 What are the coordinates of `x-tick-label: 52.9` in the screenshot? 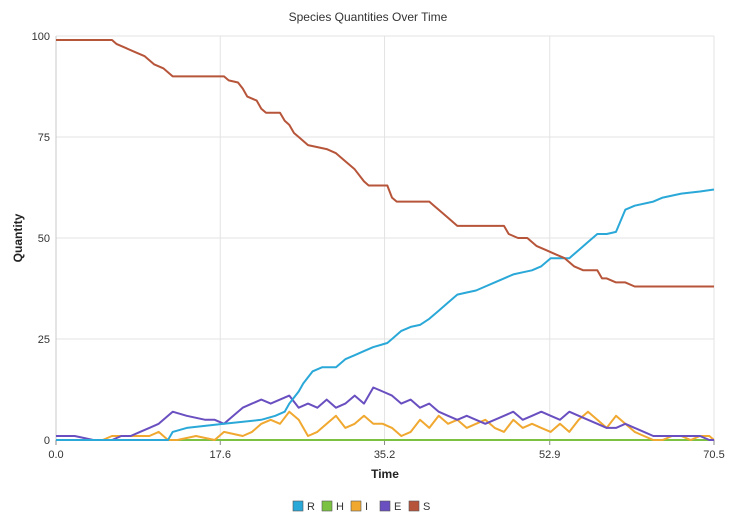 It's located at (549, 455).